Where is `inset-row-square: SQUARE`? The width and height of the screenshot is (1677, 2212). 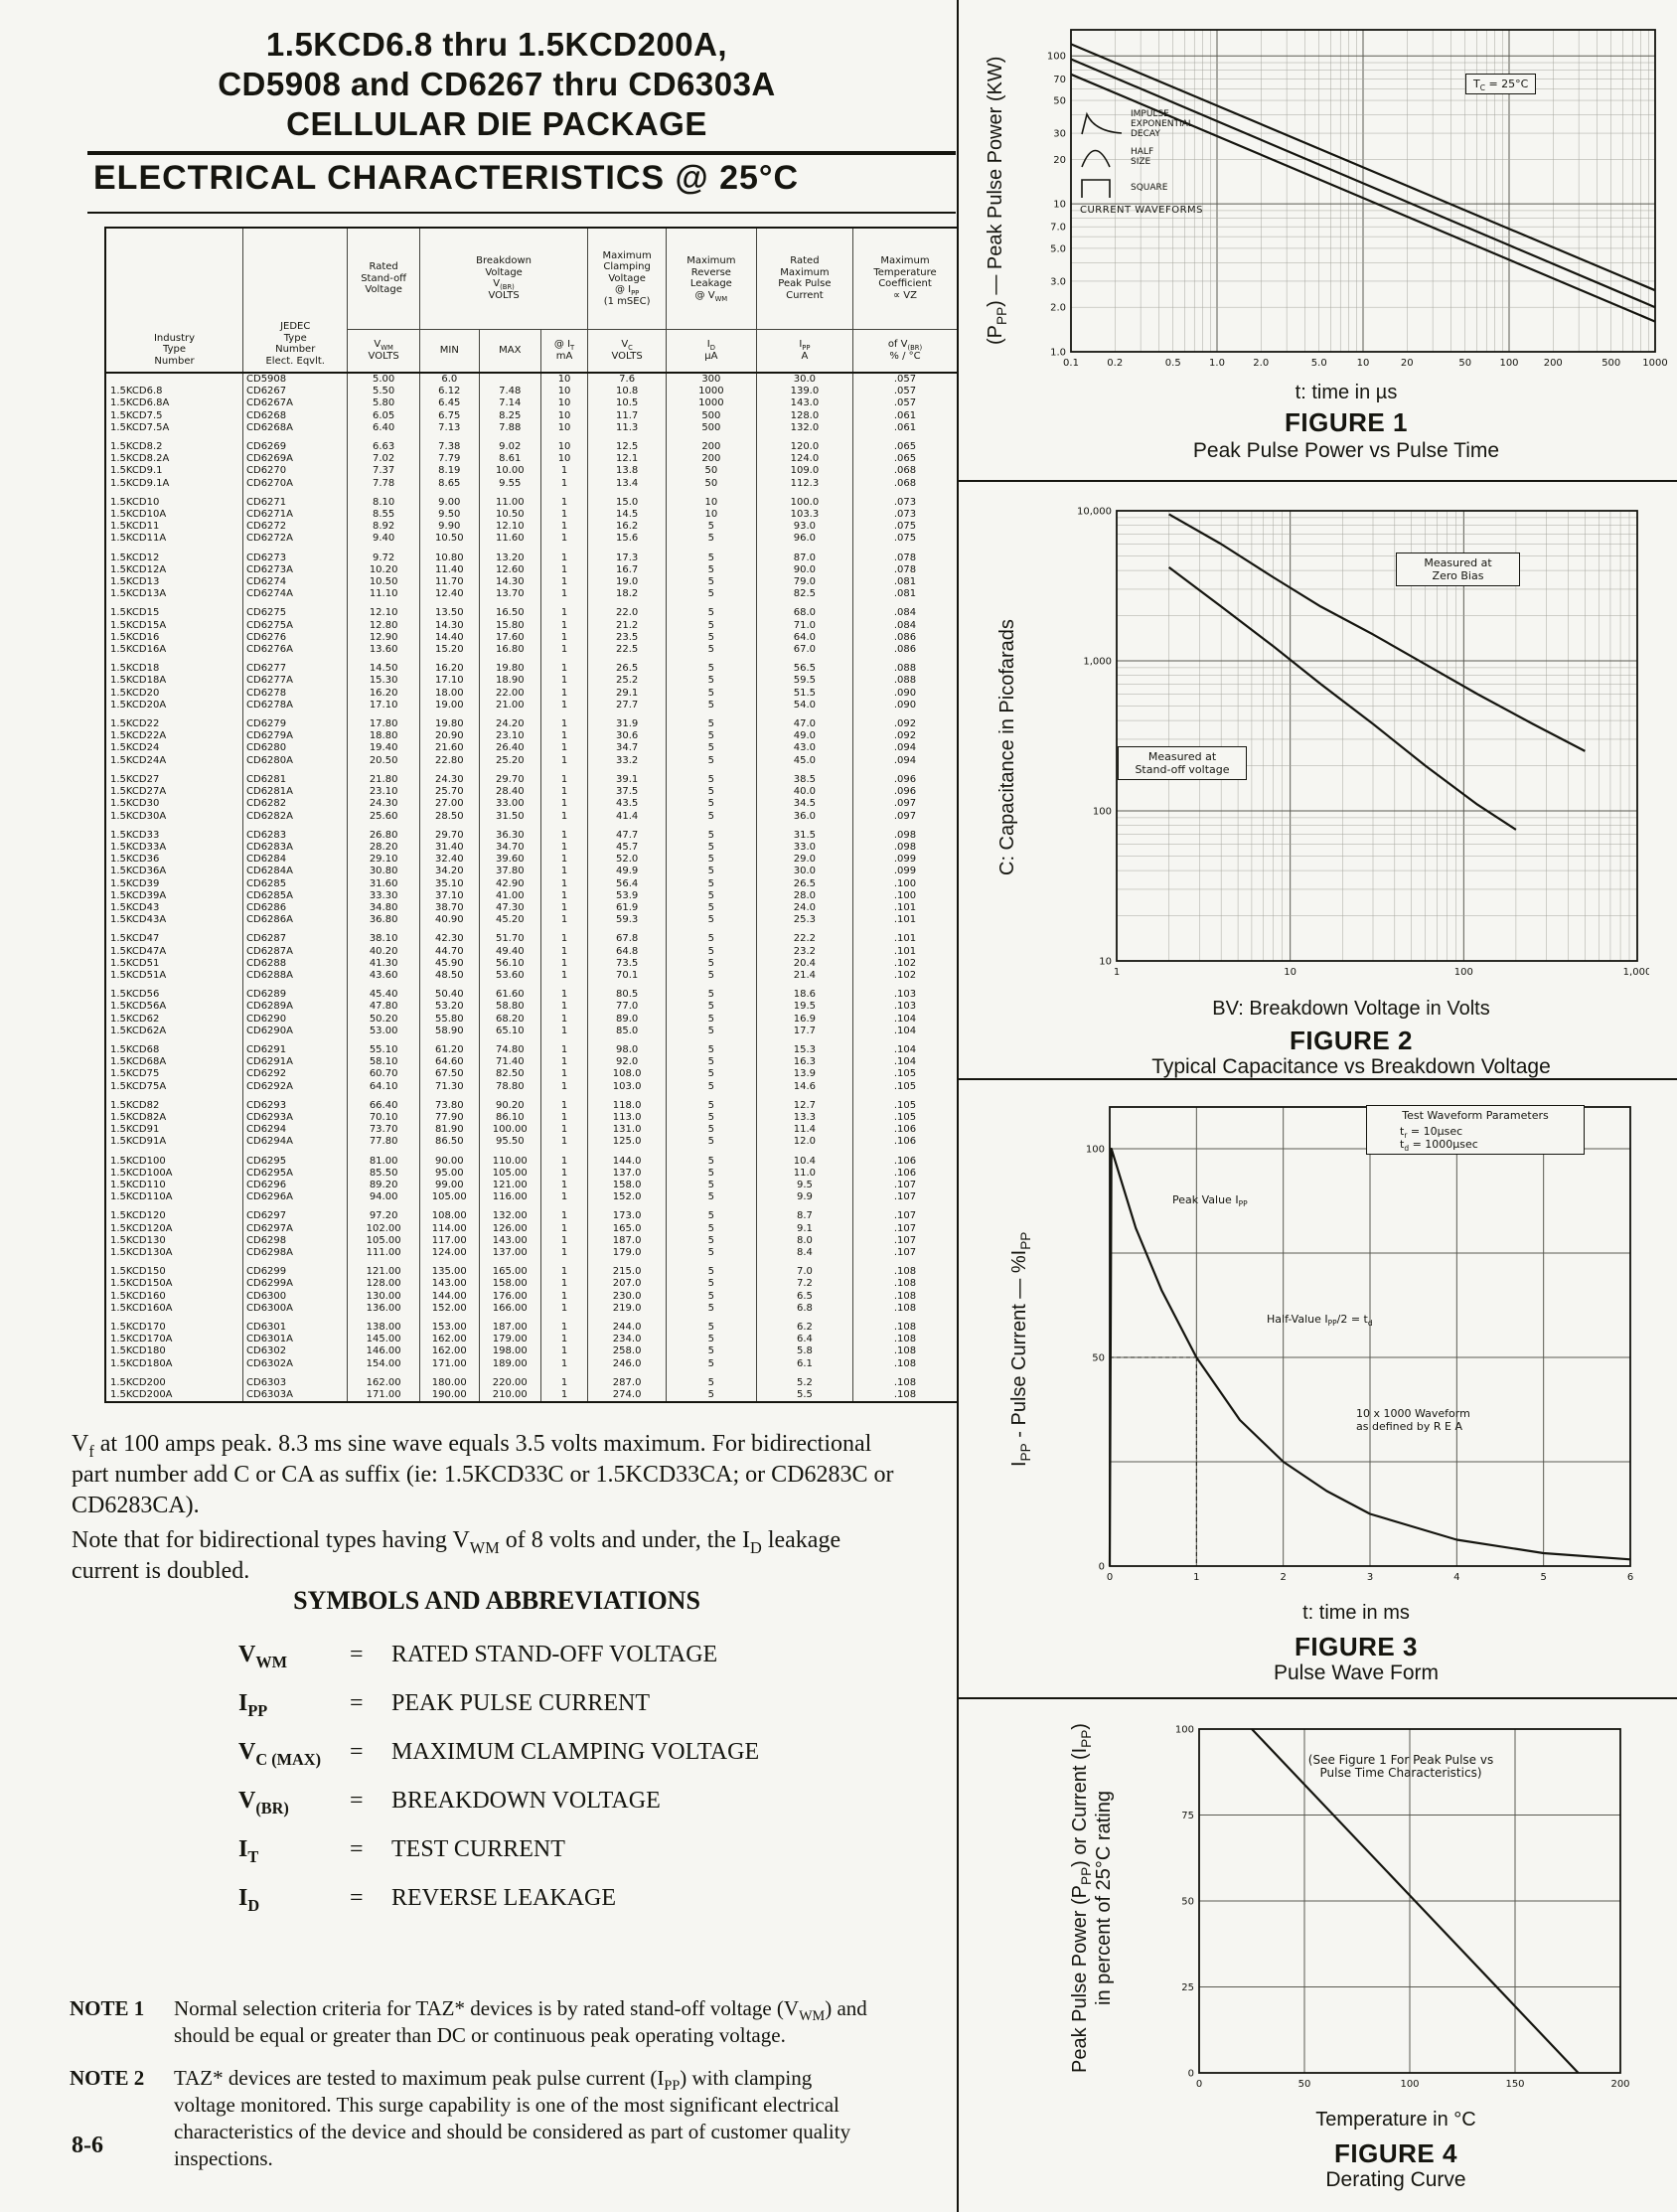
inset-row-square: SQUARE is located at coordinates (1194, 188).